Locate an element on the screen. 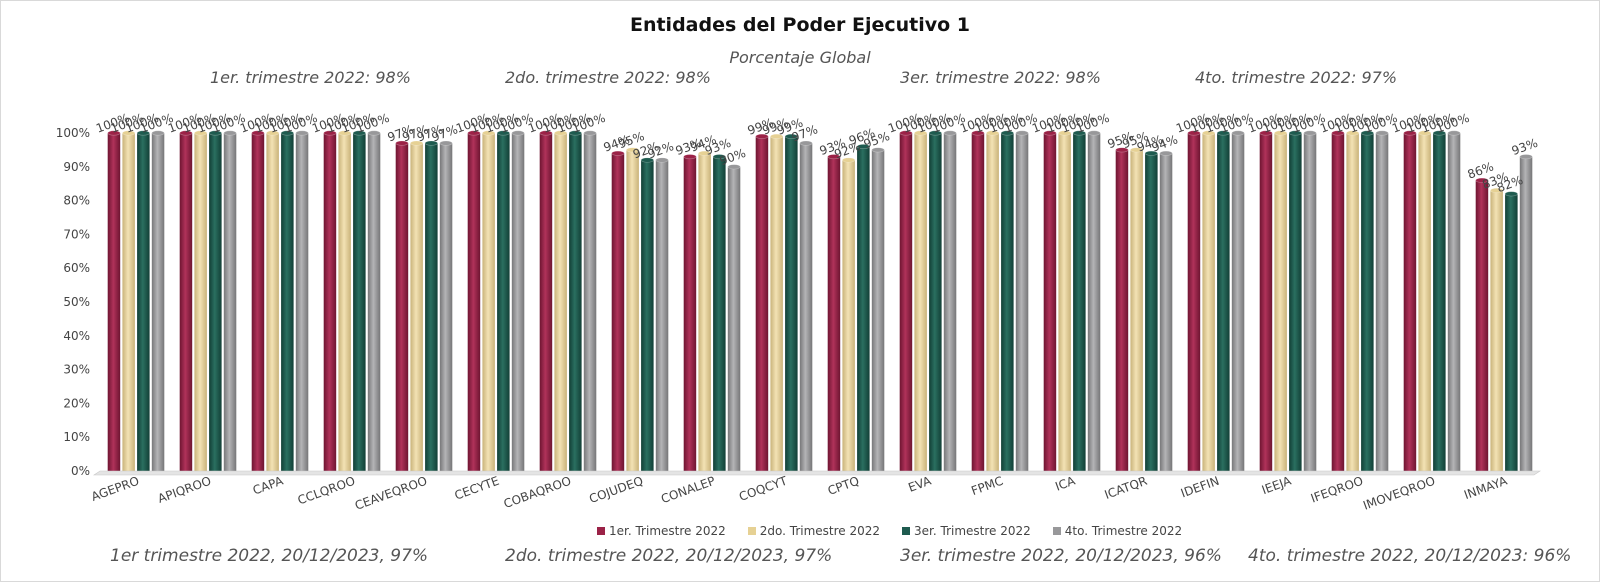  x-tick-label: EVA is located at coordinates (919, 483).